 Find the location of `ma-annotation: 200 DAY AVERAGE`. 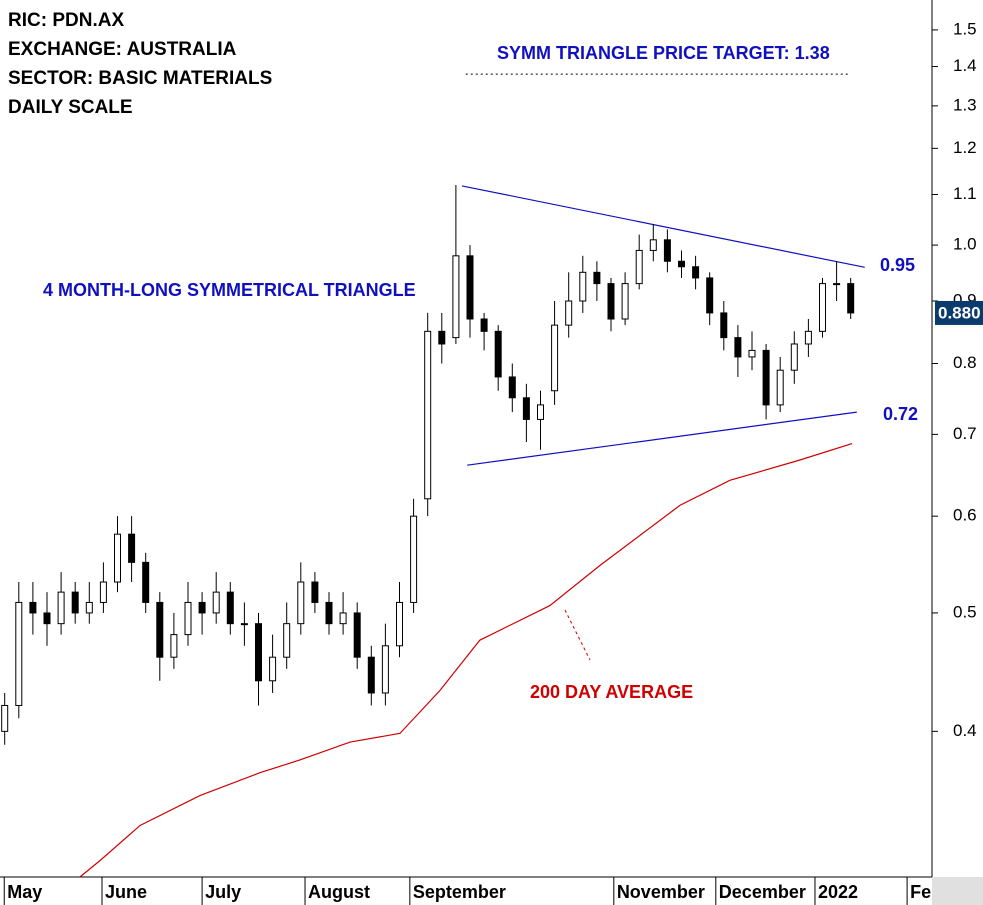

ma-annotation: 200 DAY AVERAGE is located at coordinates (611, 692).